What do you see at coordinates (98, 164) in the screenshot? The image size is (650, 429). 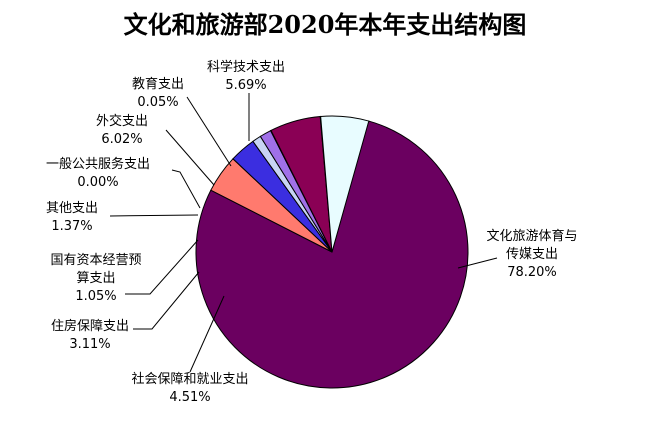 I see `slice-category-label: 一般公共服务支出` at bounding box center [98, 164].